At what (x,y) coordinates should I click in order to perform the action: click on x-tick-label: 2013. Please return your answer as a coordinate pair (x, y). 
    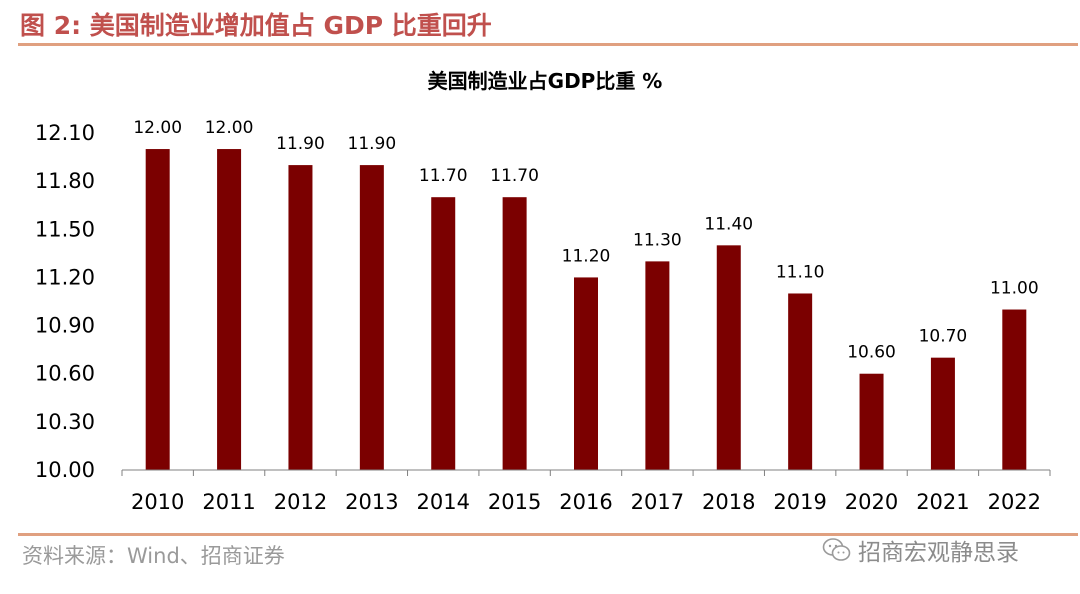
    Looking at the image, I should click on (371, 502).